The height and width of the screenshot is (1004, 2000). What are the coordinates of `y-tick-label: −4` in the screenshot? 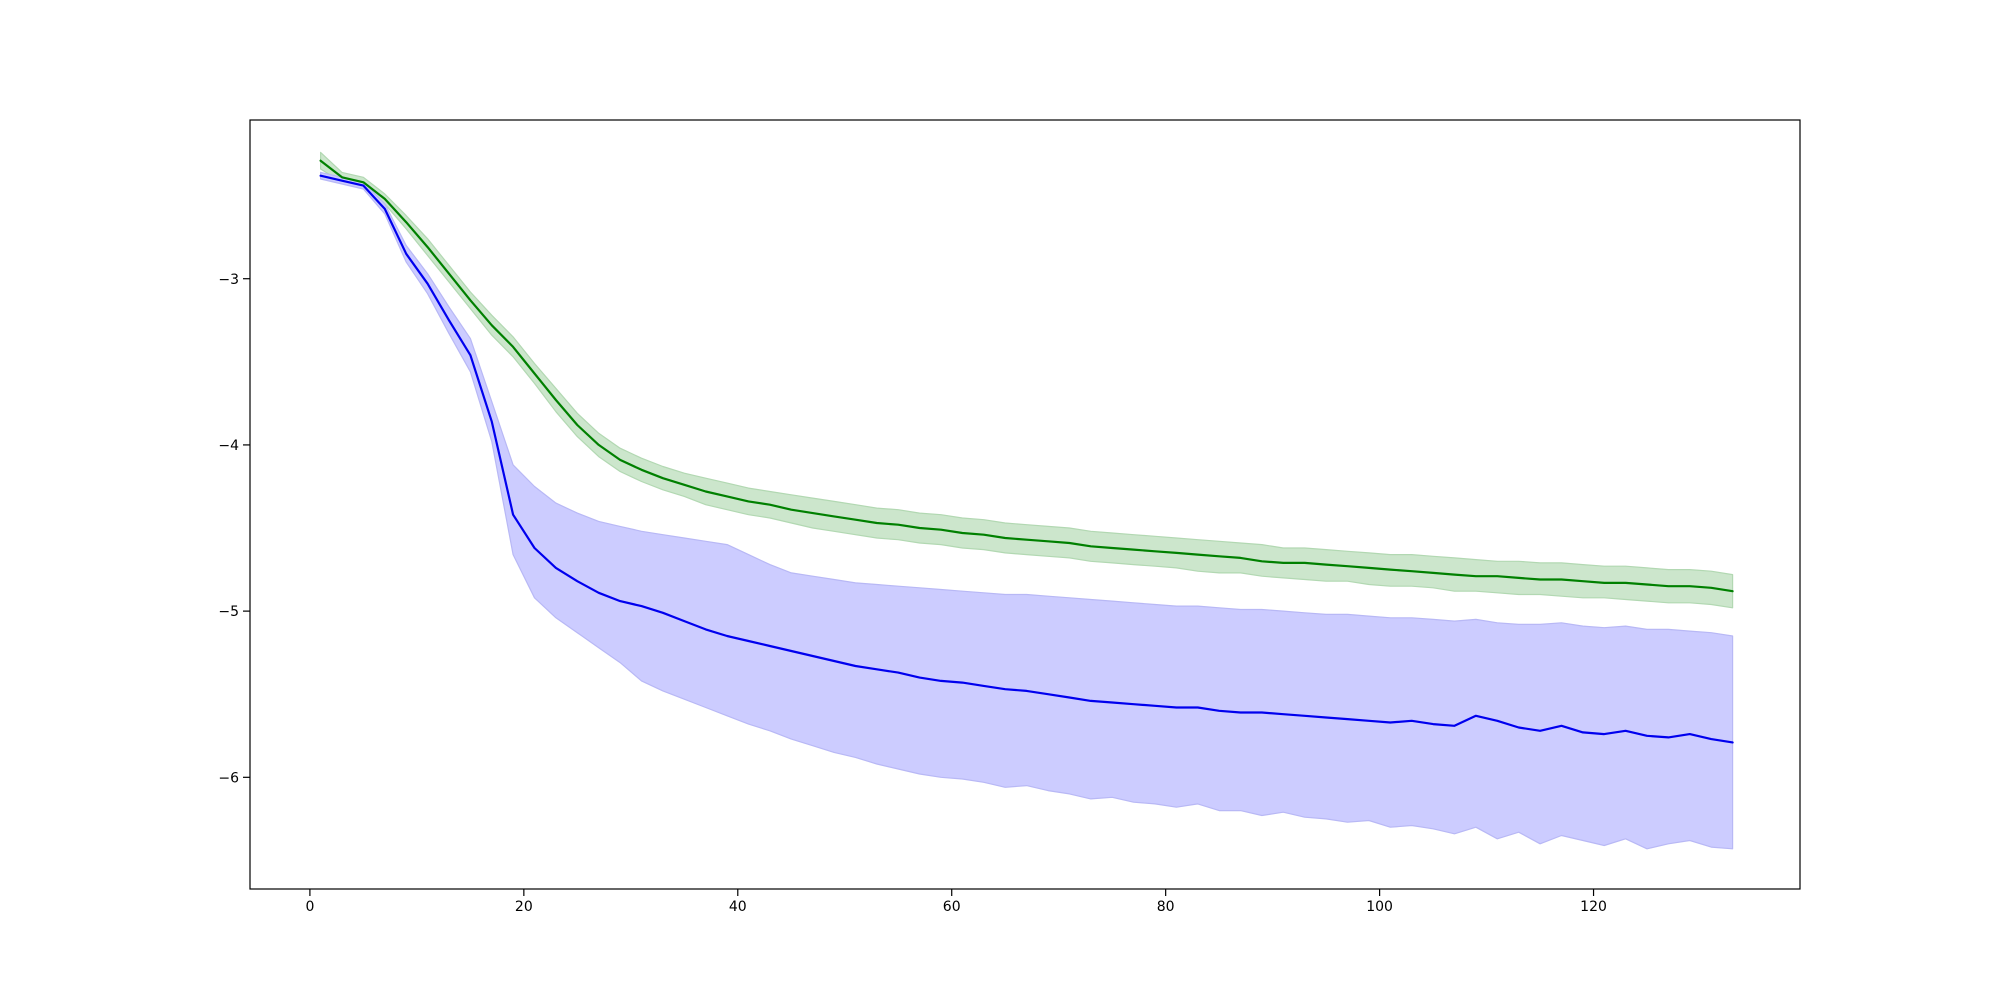 It's located at (228, 446).